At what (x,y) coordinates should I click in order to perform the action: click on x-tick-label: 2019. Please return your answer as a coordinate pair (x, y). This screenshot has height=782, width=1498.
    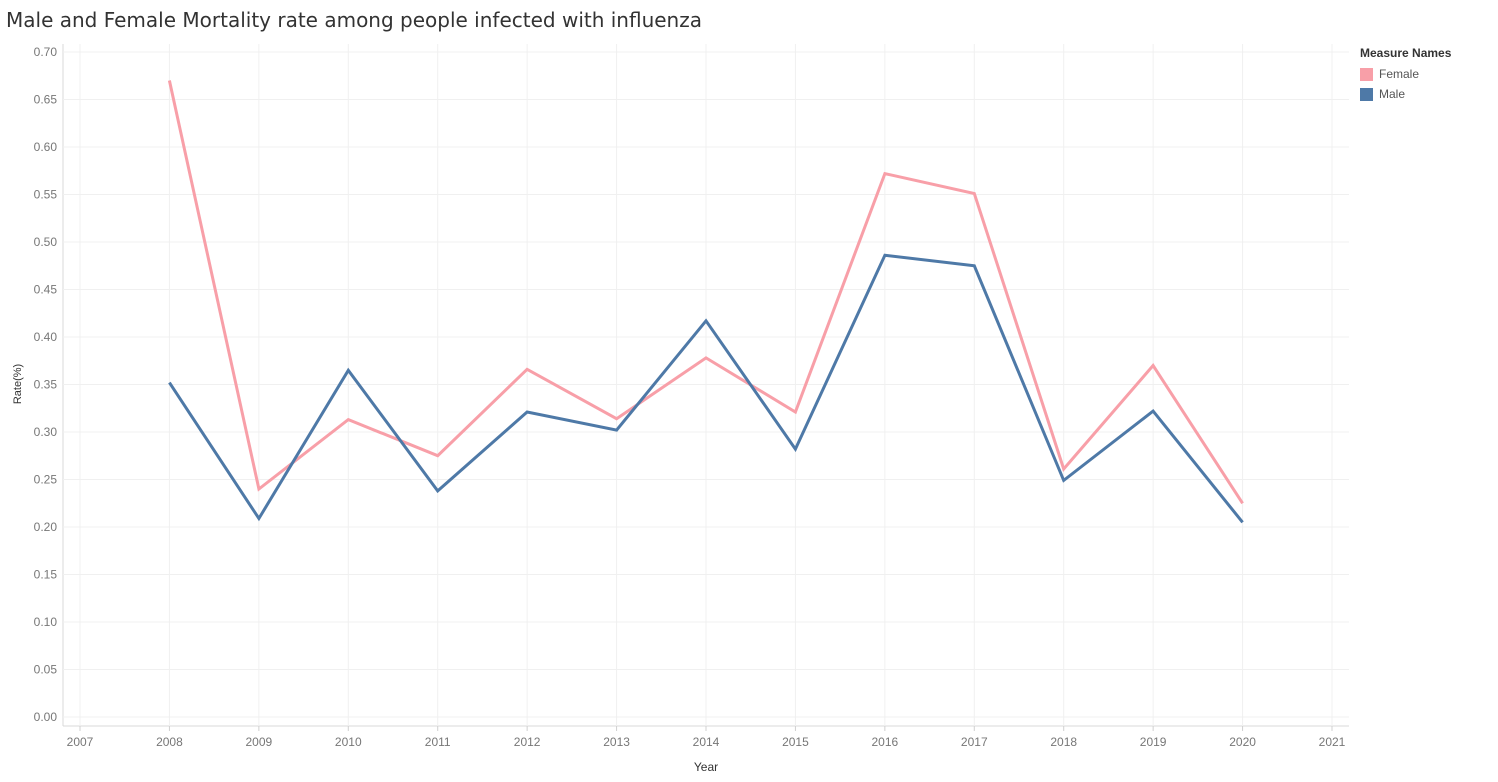
    Looking at the image, I should click on (1153, 742).